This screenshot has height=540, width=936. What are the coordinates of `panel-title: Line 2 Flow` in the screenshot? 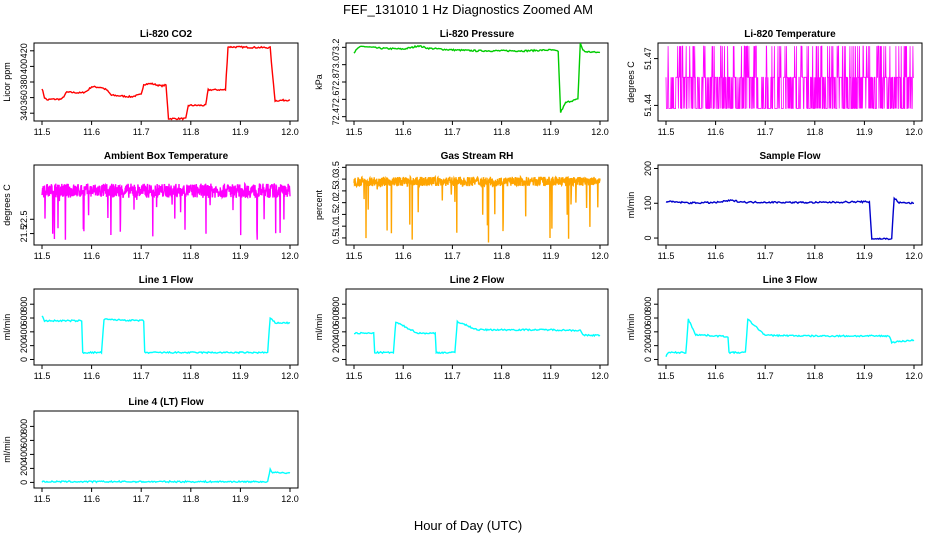 It's located at (477, 280).